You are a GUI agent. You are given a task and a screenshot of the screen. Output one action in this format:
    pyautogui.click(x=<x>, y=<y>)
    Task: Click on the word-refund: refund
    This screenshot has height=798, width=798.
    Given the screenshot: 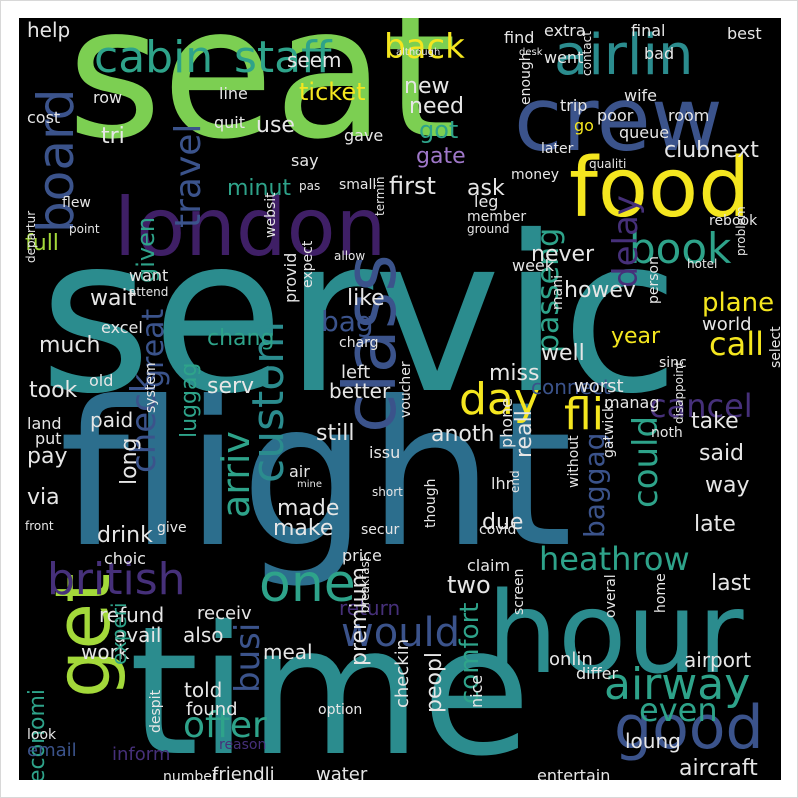 What is the action you would take?
    pyautogui.click(x=132, y=615)
    